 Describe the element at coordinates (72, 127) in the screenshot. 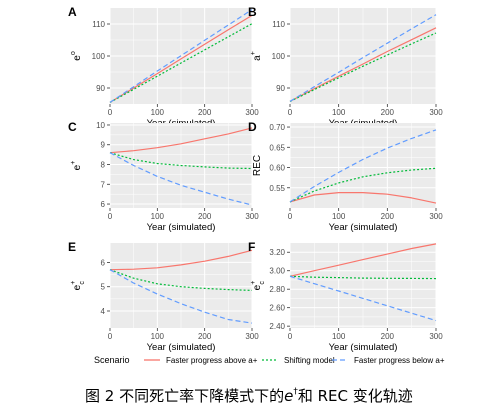

I see `panel-letter: C` at that location.